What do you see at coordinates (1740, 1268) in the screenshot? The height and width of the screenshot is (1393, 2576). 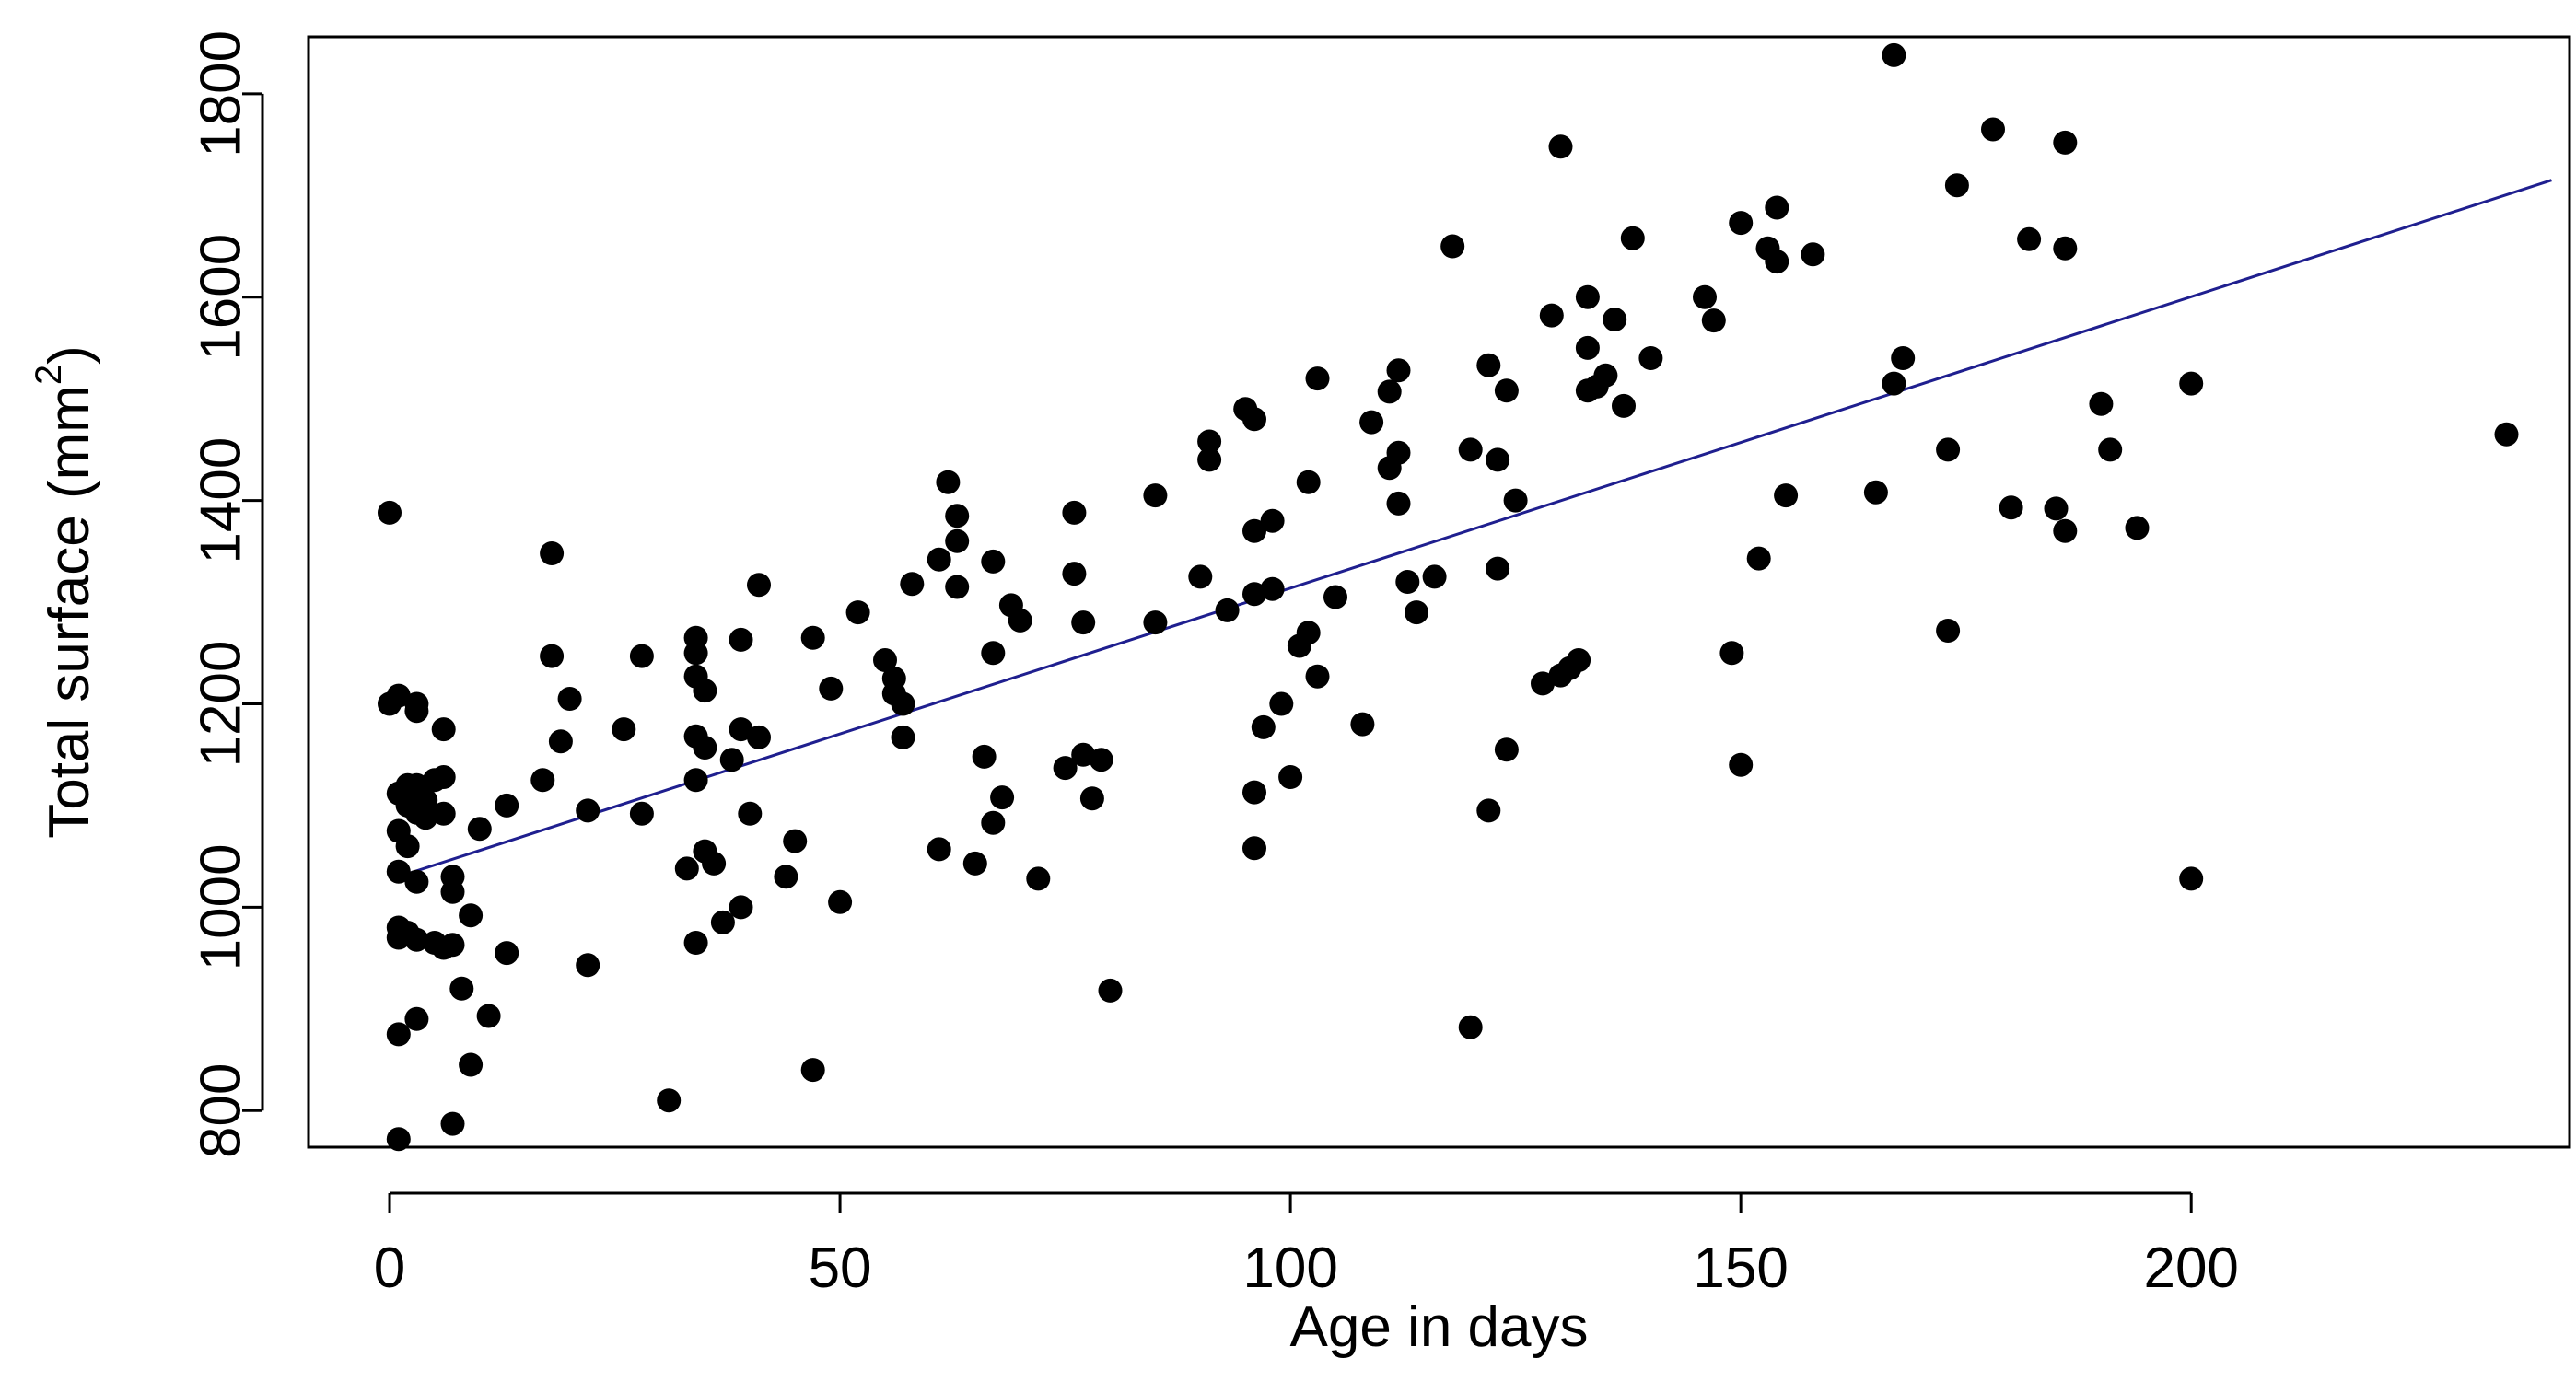 I see `x-tick-label: 150` at bounding box center [1740, 1268].